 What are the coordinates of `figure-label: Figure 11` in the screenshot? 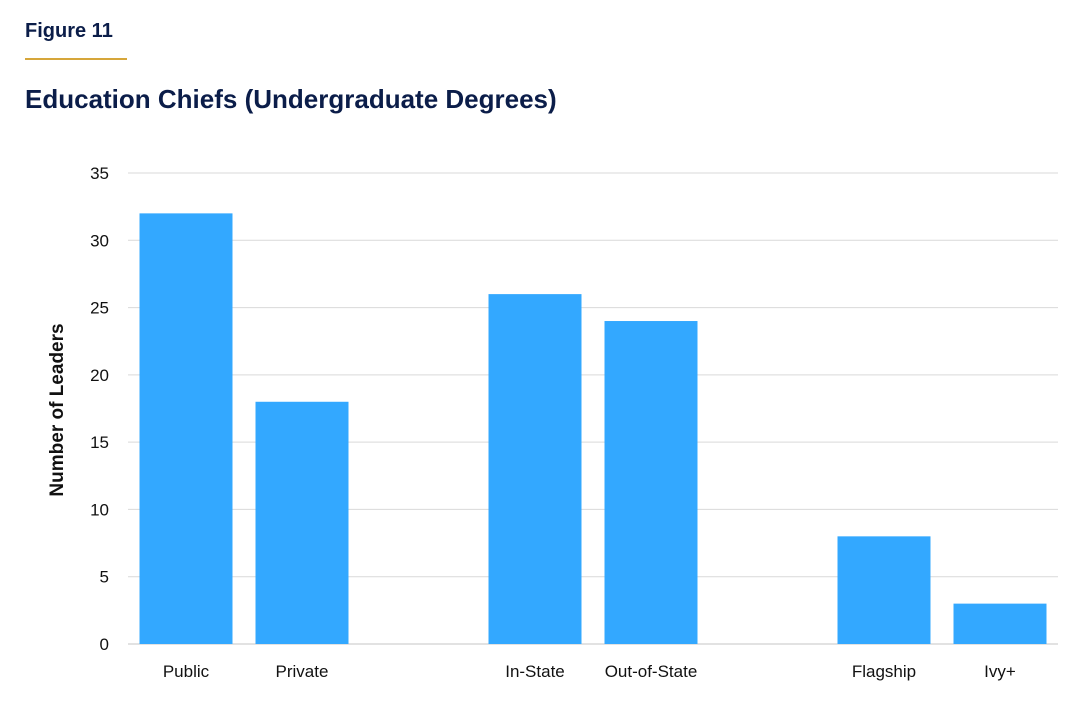 It's located at (69, 31).